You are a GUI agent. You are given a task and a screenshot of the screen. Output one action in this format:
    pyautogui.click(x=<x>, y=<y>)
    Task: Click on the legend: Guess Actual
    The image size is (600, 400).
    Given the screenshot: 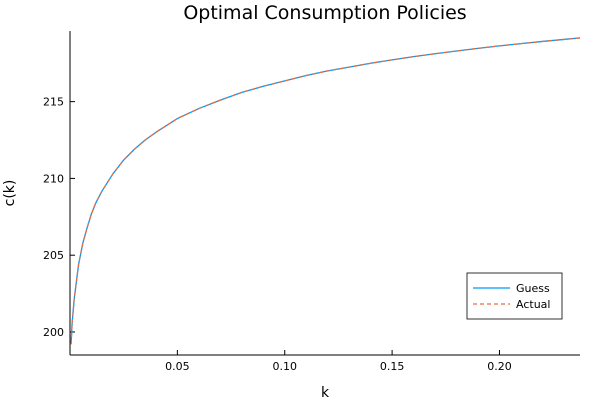 What is the action you would take?
    pyautogui.click(x=514, y=296)
    